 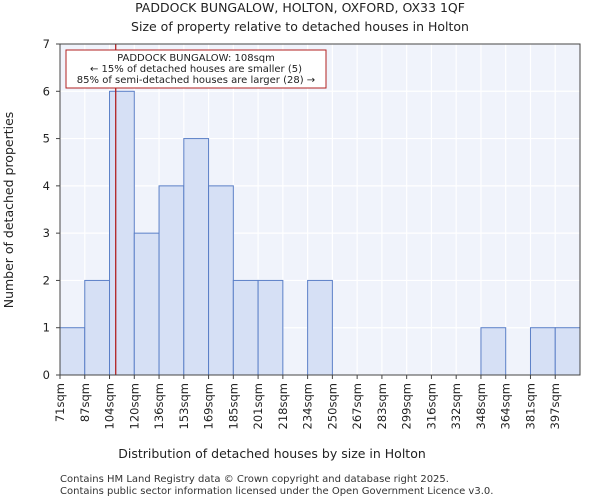 What do you see at coordinates (46, 44) in the screenshot?
I see `y-tick-label: 7` at bounding box center [46, 44].